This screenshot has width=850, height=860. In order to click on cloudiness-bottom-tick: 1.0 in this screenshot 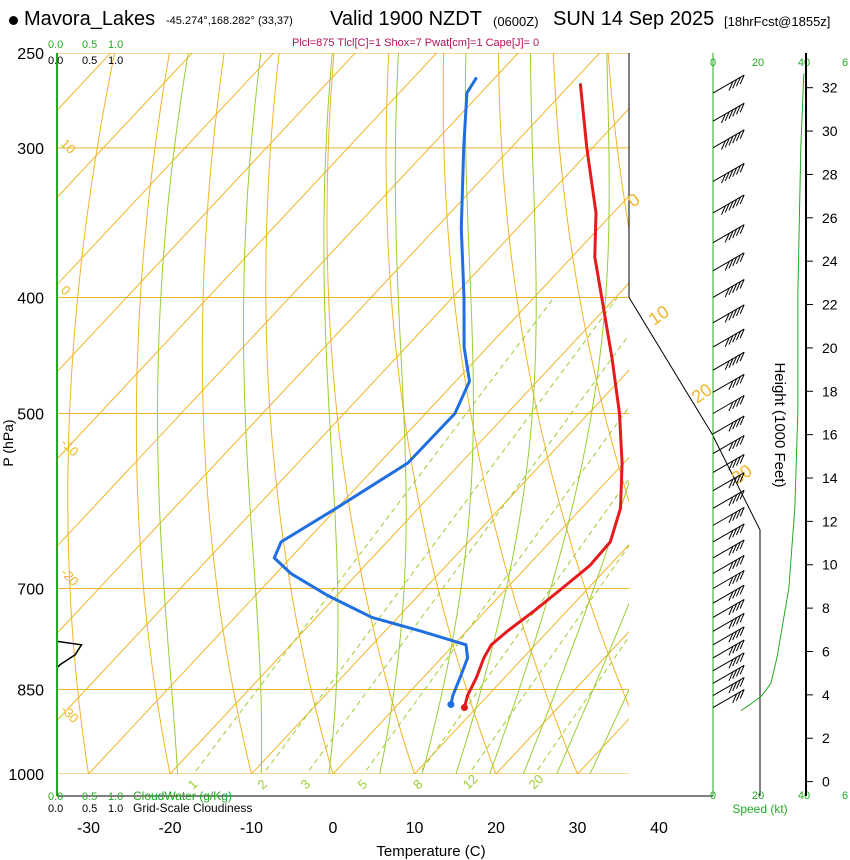, I will do `click(115, 809)`.